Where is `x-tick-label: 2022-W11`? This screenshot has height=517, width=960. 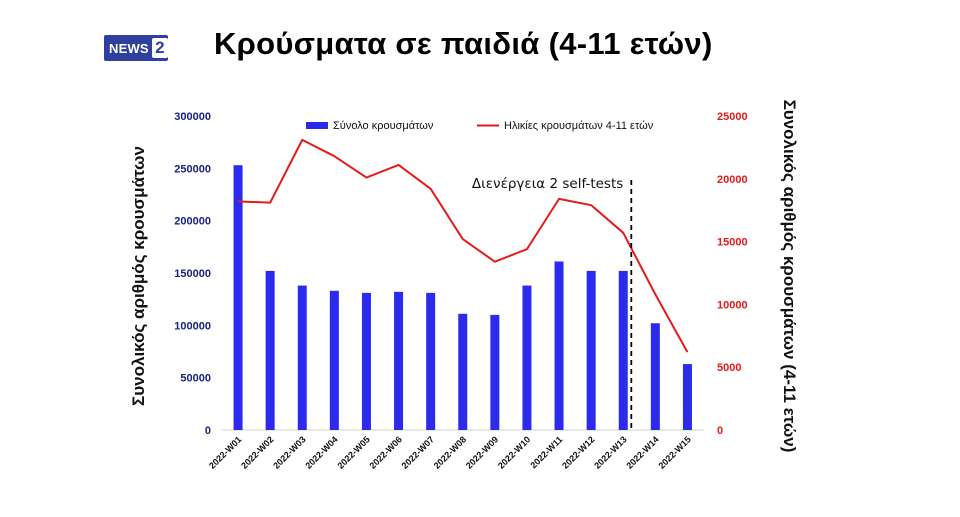
x-tick-label: 2022-W11 is located at coordinates (546, 452).